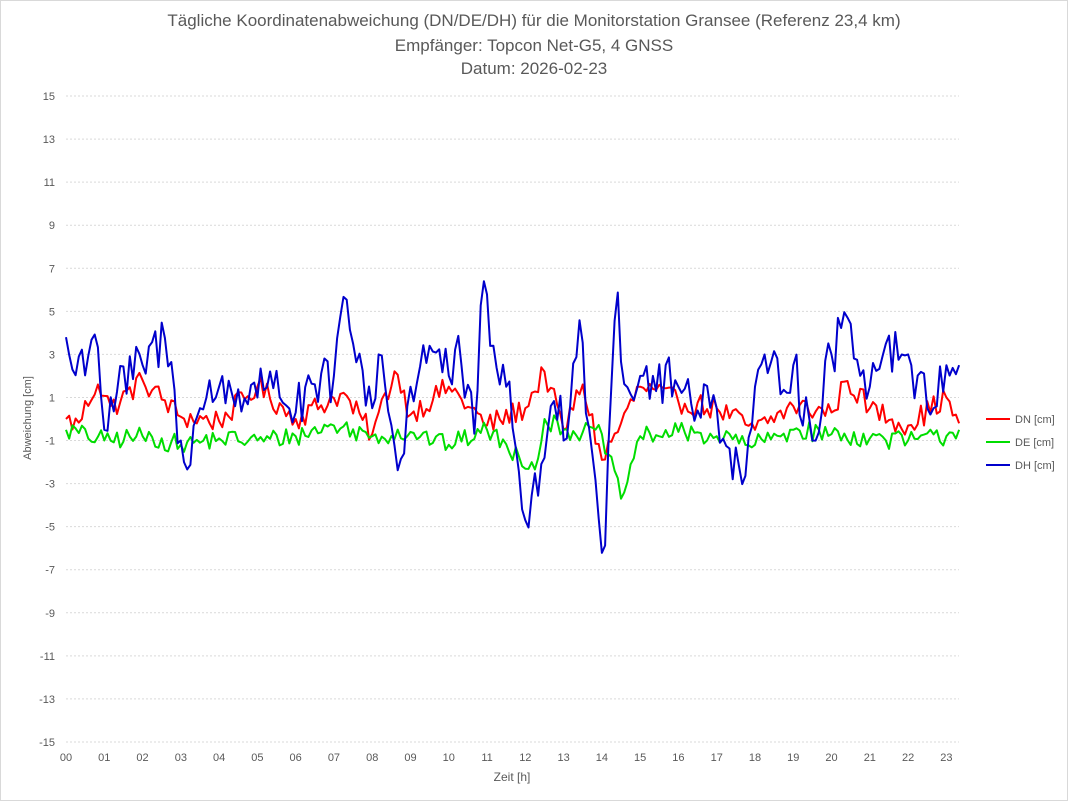 This screenshot has height=801, width=1068. Describe the element at coordinates (525, 758) in the screenshot. I see `x-tick-label: 12` at that location.